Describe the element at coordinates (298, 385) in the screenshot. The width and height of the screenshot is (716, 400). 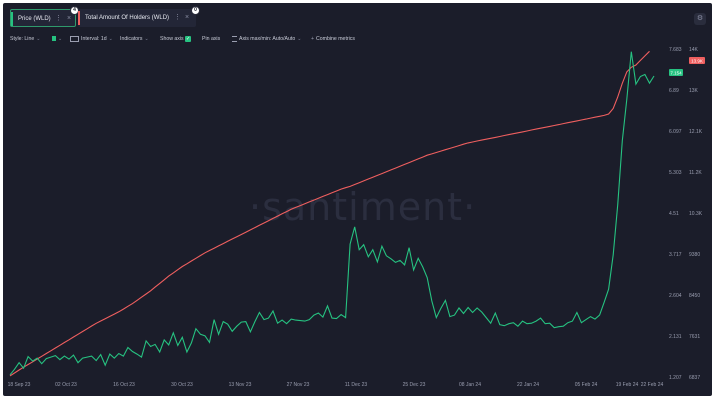
I see `x-tick-label: 27 Nov 23` at that location.